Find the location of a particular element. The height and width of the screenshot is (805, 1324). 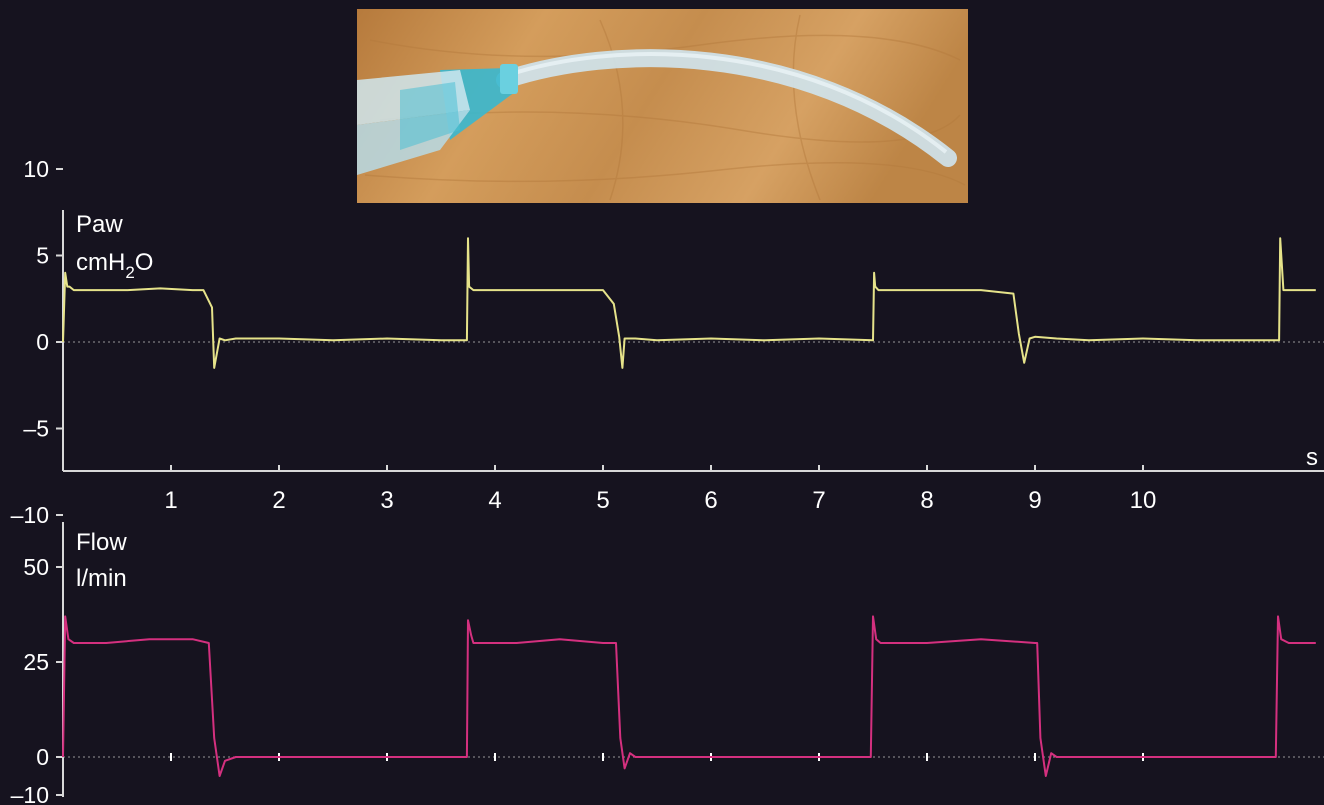

pressure-label: Paw is located at coordinates (99, 224).